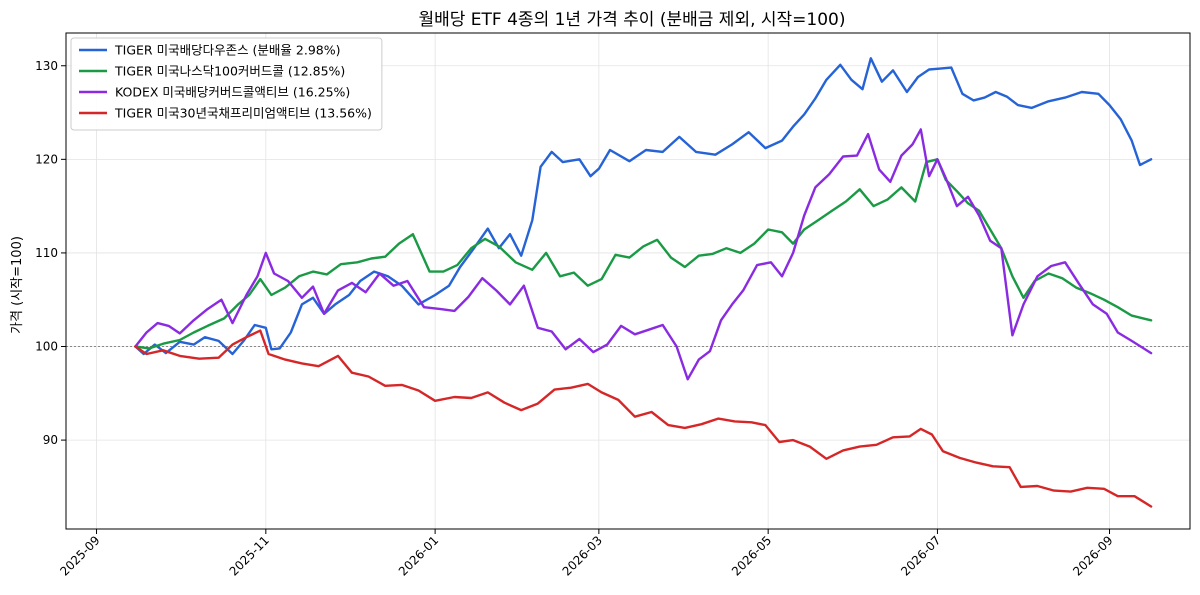 The image size is (1200, 595). Describe the element at coordinates (17, 285) in the screenshot. I see `y-axis-label: 가격 (시작=100)` at that location.